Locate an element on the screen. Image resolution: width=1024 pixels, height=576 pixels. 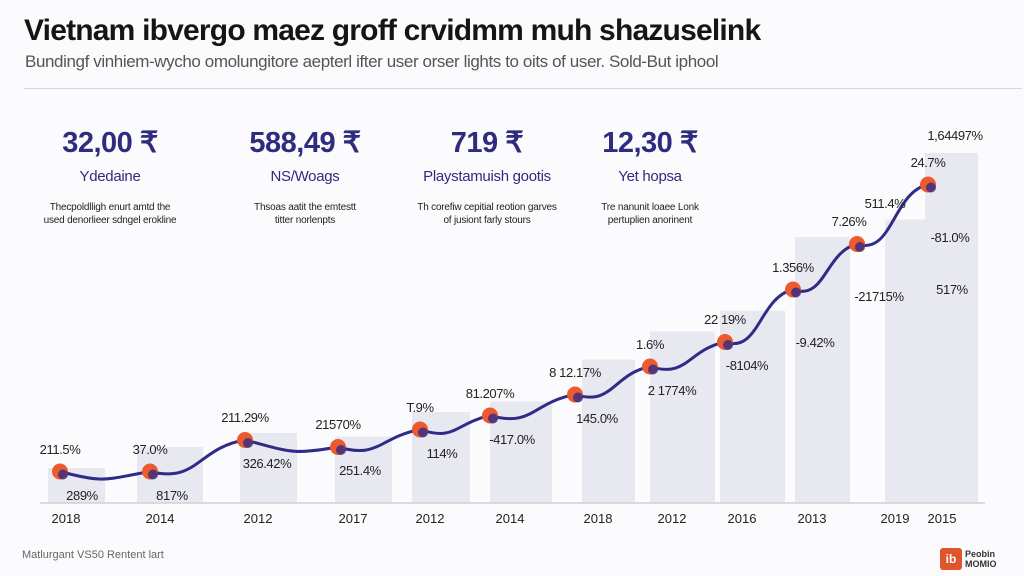
point-label-bottom: 2 1774% is located at coordinates (672, 390).